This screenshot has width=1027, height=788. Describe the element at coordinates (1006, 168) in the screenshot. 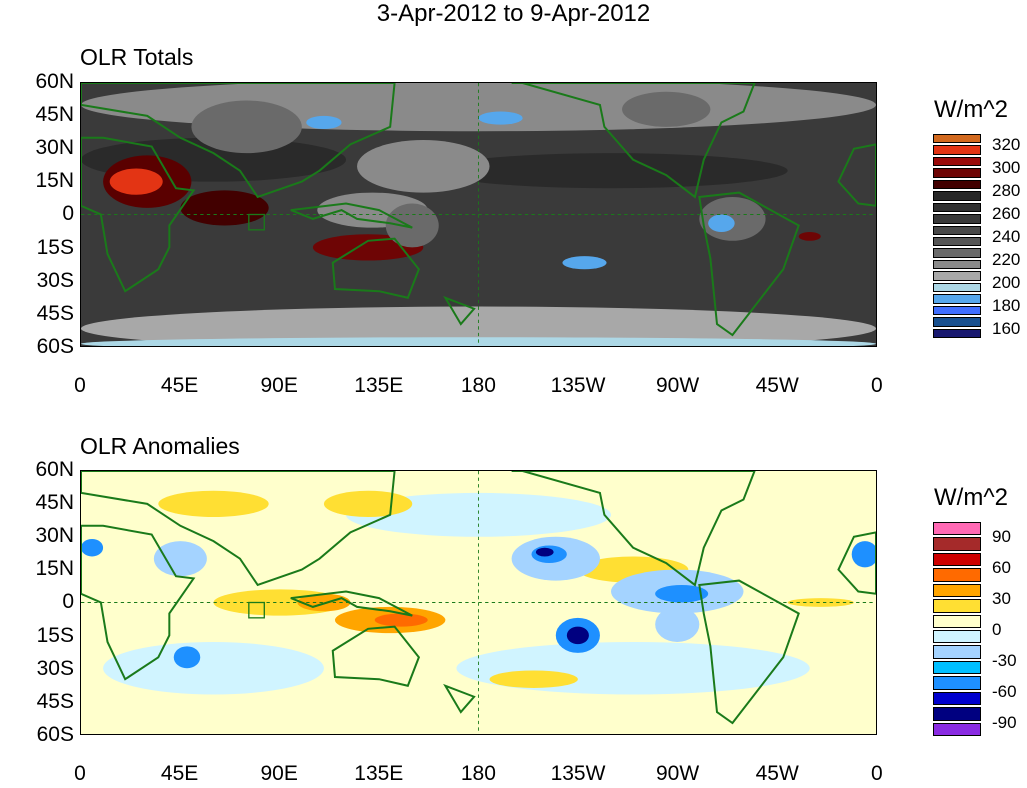

I see `colorbar-label: 300` at that location.